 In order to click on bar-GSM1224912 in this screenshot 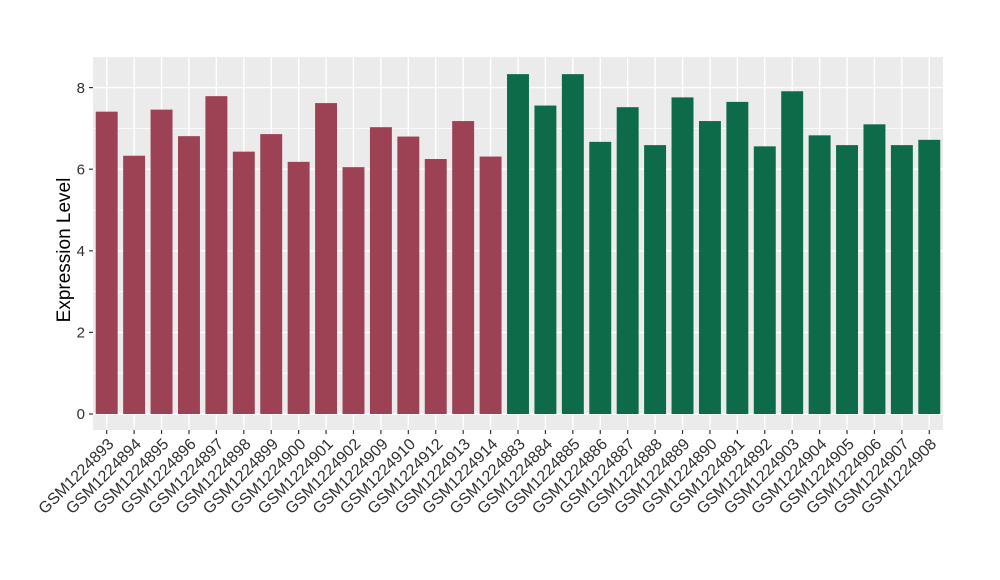, I will do `click(435, 286)`.